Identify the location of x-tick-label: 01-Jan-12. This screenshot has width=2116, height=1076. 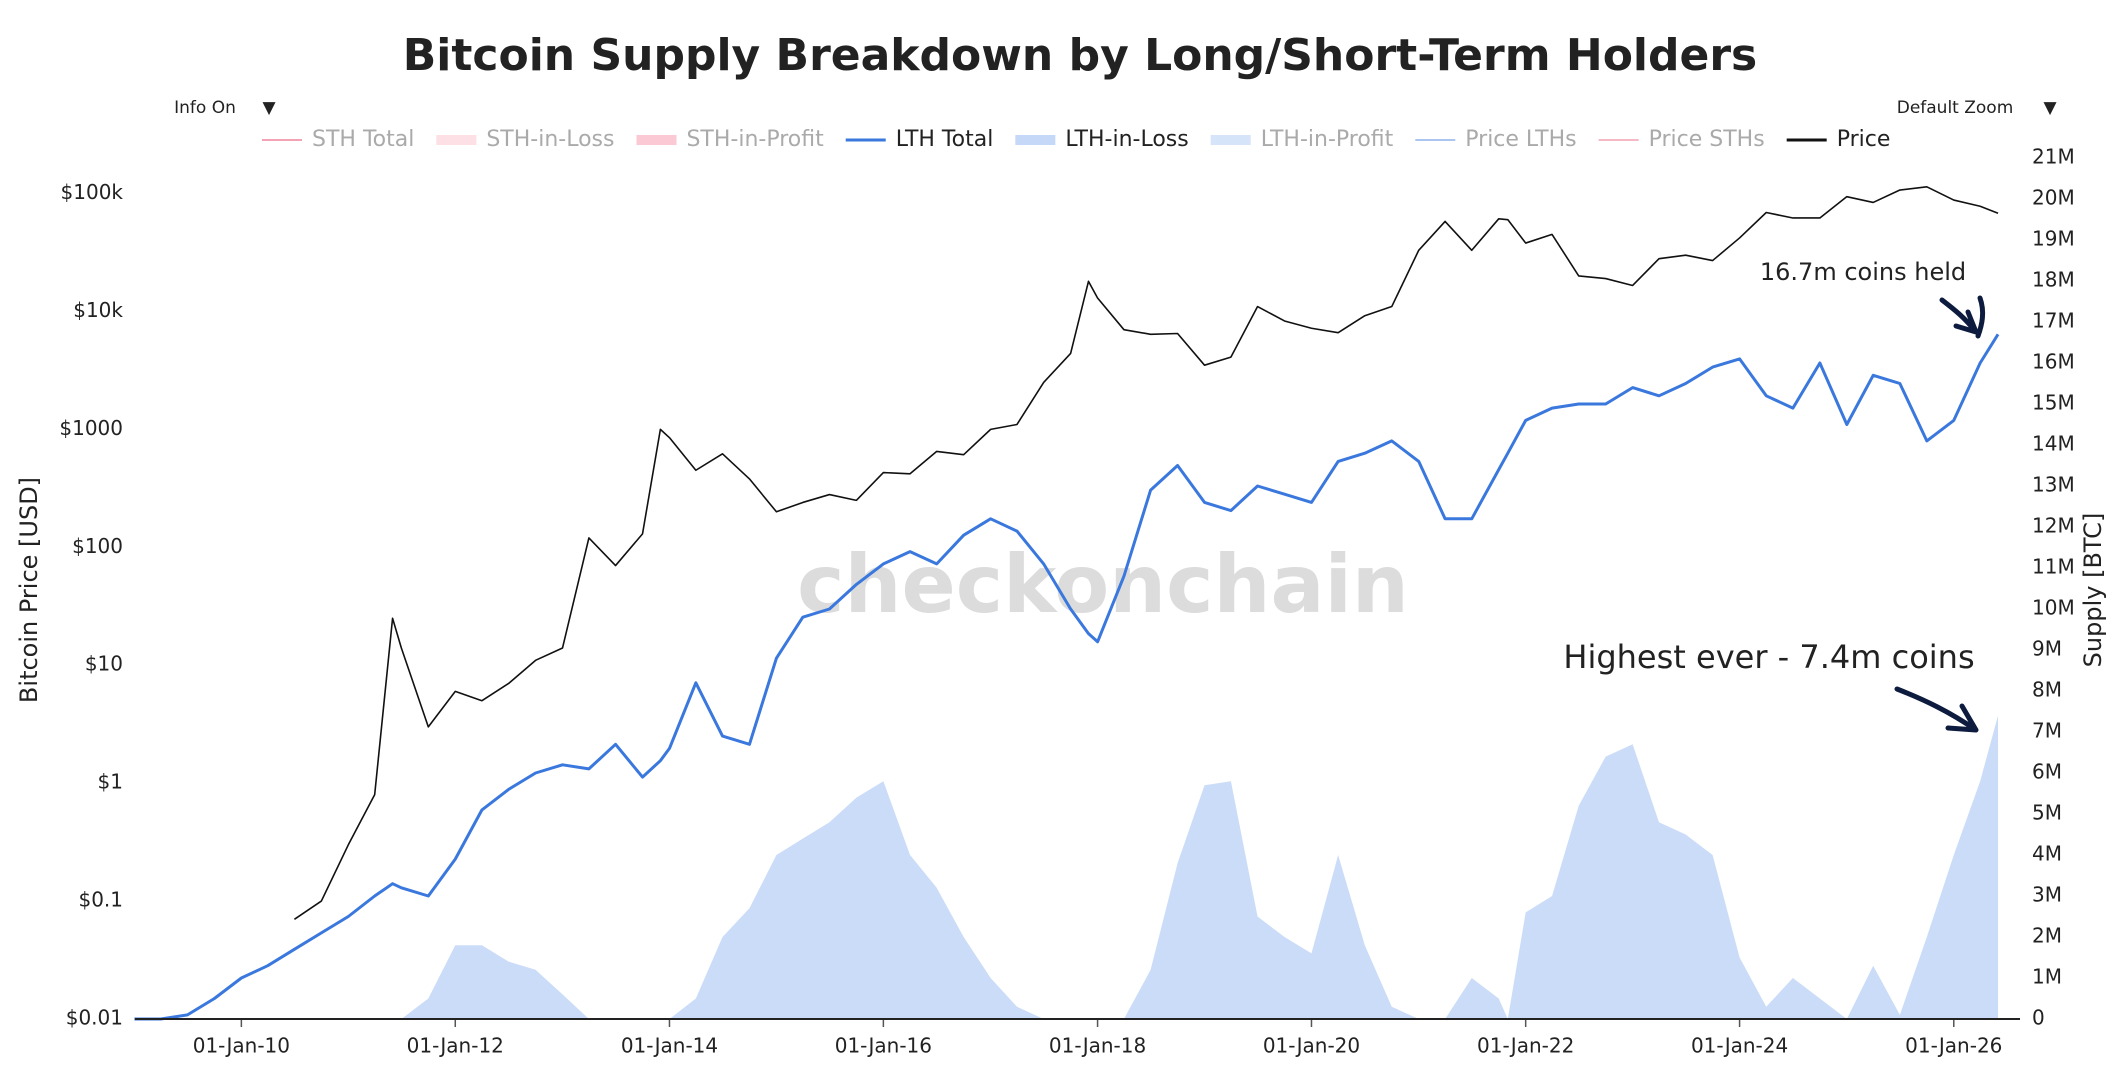
(455, 1046).